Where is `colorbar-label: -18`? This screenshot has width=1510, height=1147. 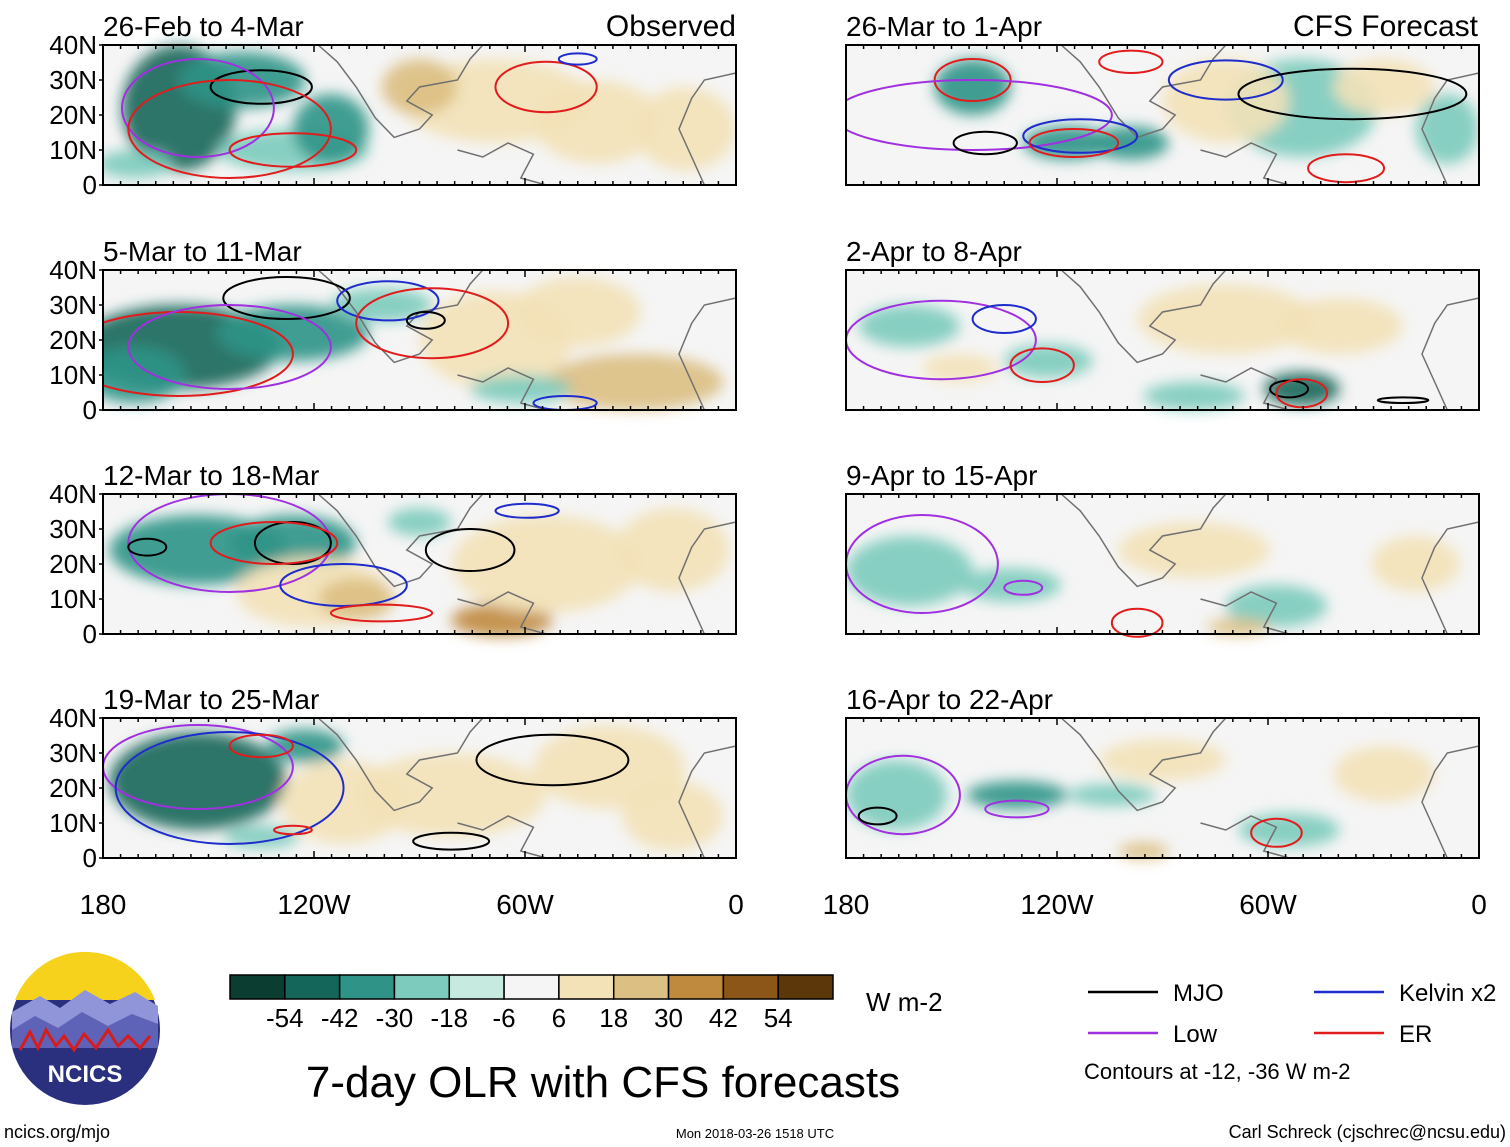
colorbar-label: -18 is located at coordinates (449, 1018).